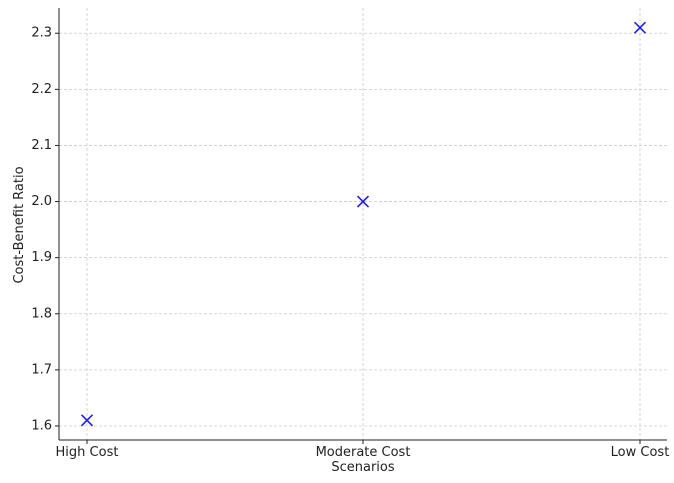  What do you see at coordinates (45, 229) in the screenshot?
I see `y-axis-ticks: 1.6 1.7 1.8 1.9 2.0 2.1 2.2 2.3` at bounding box center [45, 229].